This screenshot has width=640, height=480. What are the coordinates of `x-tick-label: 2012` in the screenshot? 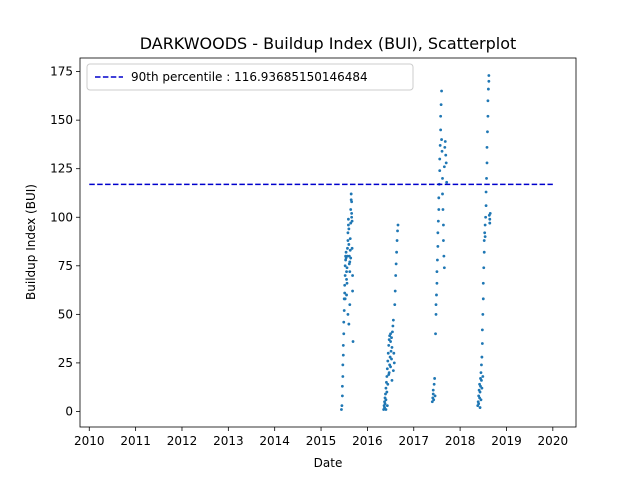 It's located at (182, 441).